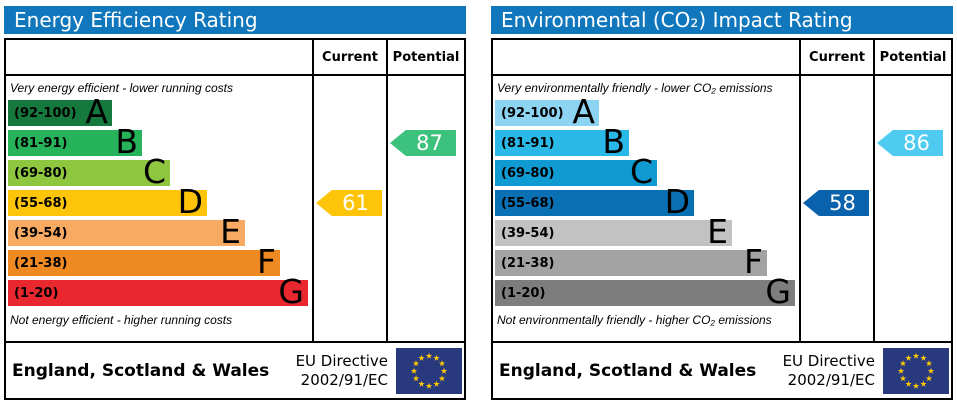  I want to click on panel-title-bar: Energy Efficiency Rating, so click(235, 20).